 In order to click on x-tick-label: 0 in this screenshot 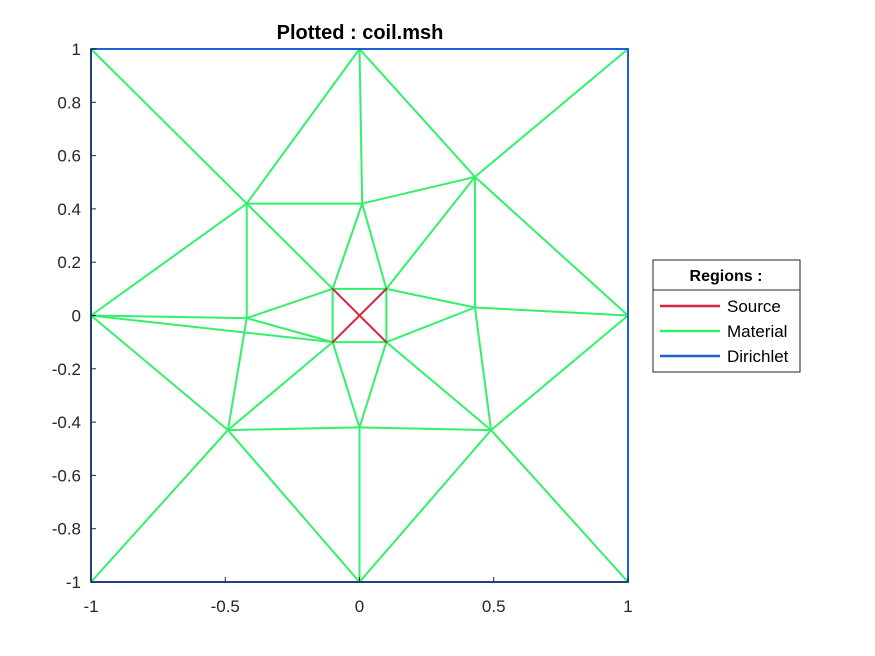, I will do `click(359, 606)`.